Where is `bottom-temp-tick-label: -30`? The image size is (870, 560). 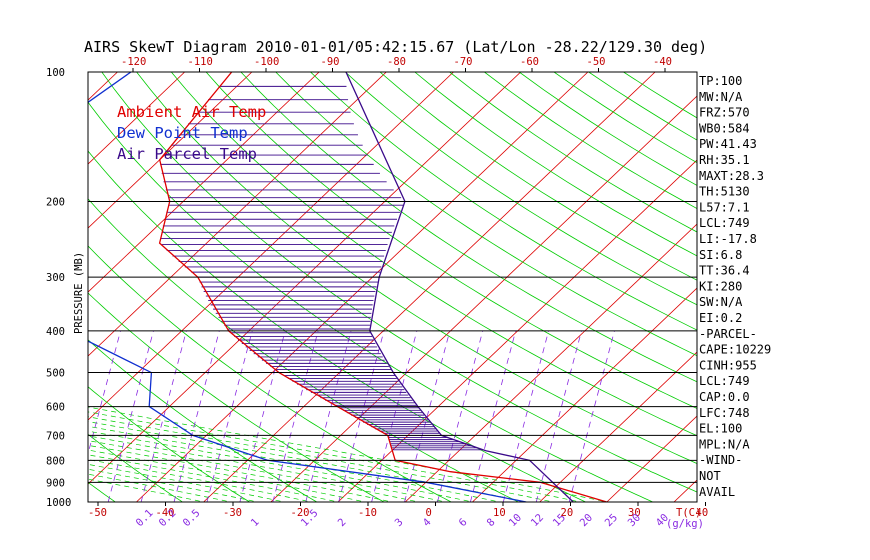
bottom-temp-tick-label: -30 is located at coordinates (232, 513).